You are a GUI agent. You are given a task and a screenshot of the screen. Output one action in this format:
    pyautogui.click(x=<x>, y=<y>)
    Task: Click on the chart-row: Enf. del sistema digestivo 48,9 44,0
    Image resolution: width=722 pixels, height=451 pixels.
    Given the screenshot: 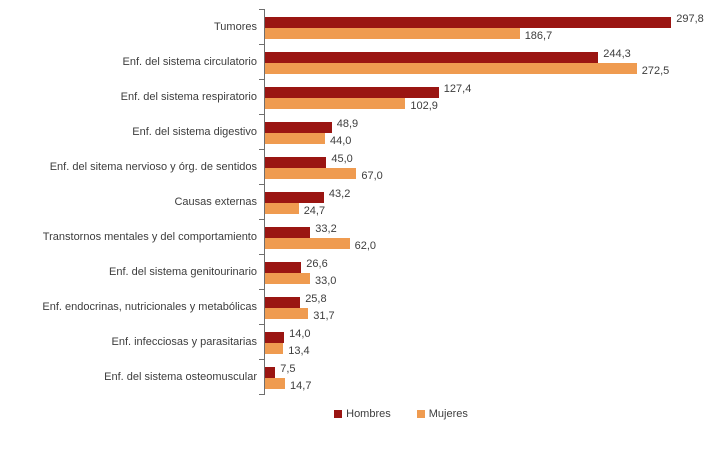 What is the action you would take?
    pyautogui.click(x=361, y=132)
    